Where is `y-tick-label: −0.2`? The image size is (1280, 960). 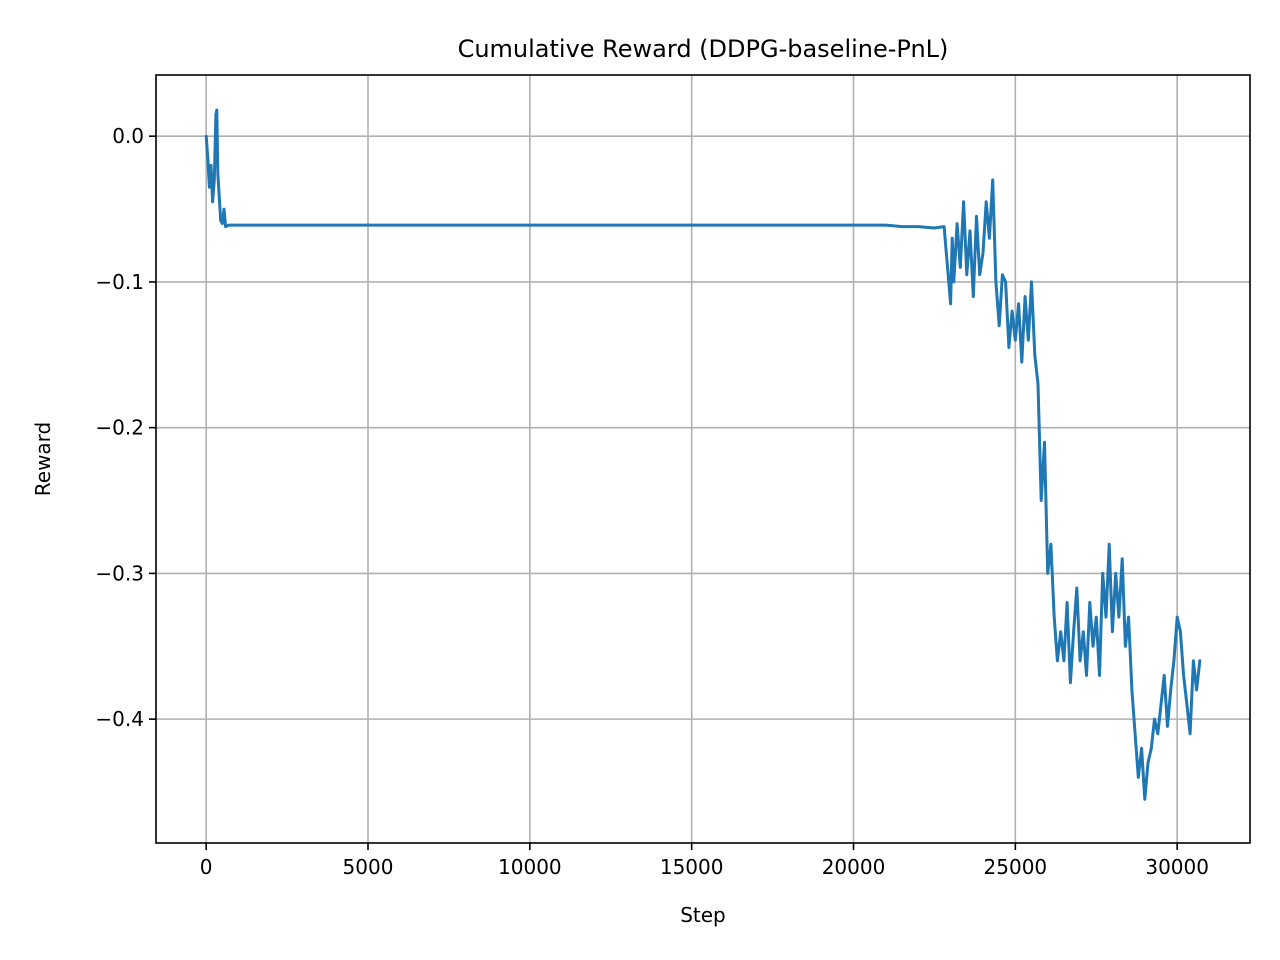 y-tick-label: −0.2 is located at coordinates (119, 428).